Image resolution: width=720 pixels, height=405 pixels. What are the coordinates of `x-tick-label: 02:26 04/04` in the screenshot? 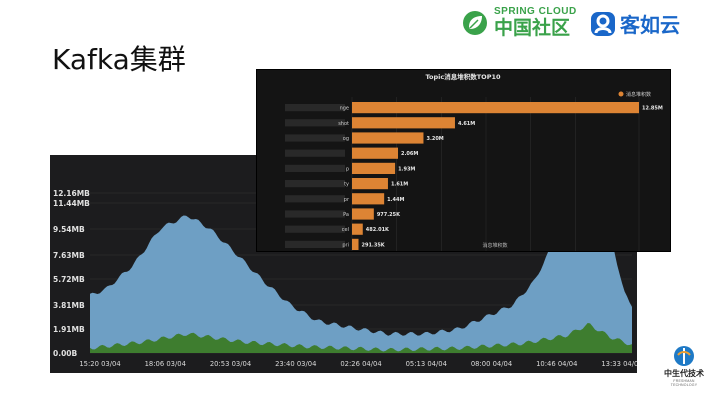 It's located at (360, 364).